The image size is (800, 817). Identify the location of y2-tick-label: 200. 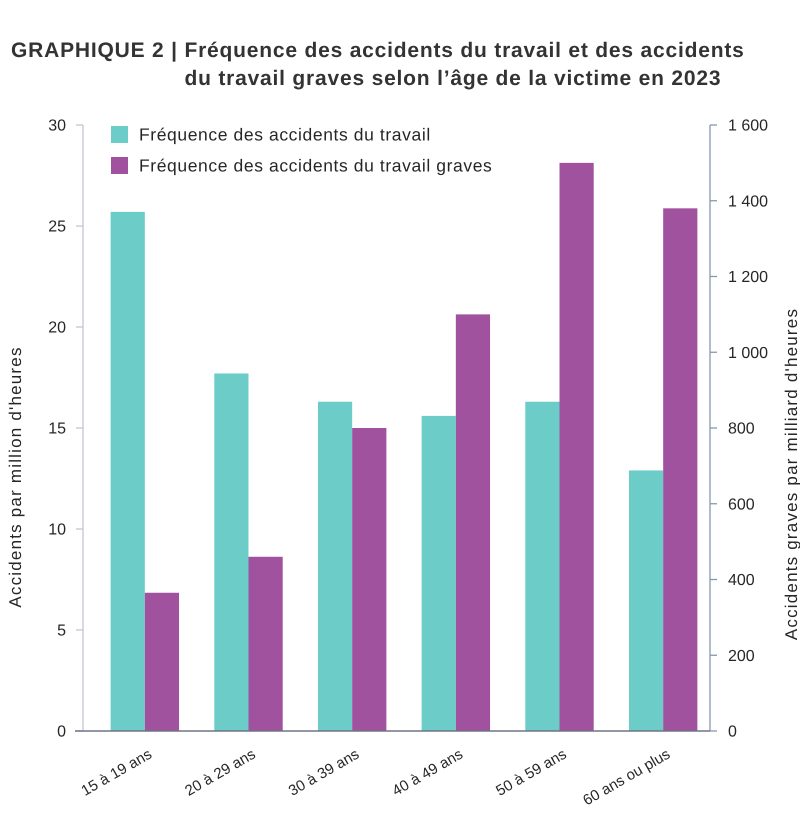
(741, 656).